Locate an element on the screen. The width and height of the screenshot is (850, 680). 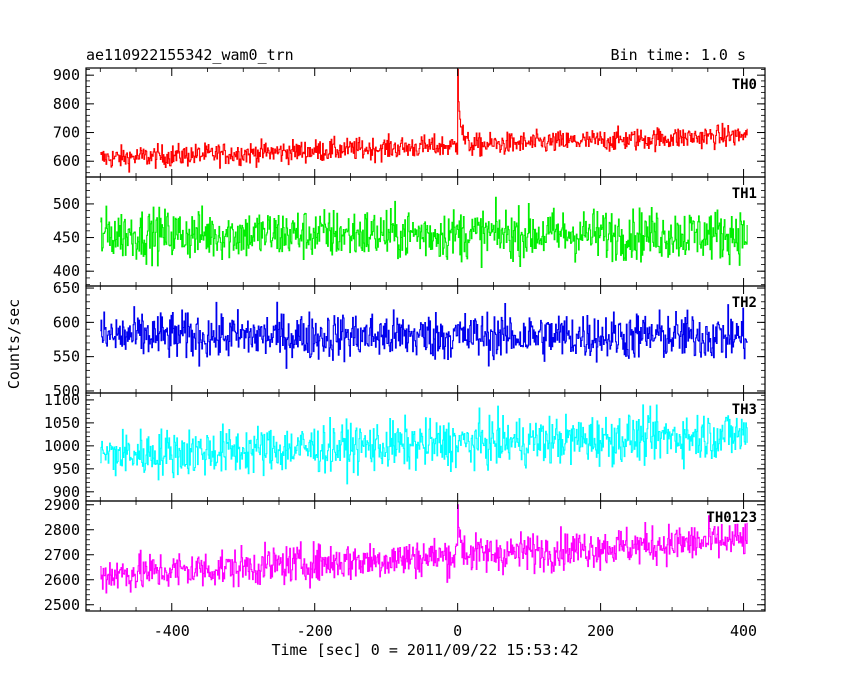
panel-label: TH3 is located at coordinates (744, 410).